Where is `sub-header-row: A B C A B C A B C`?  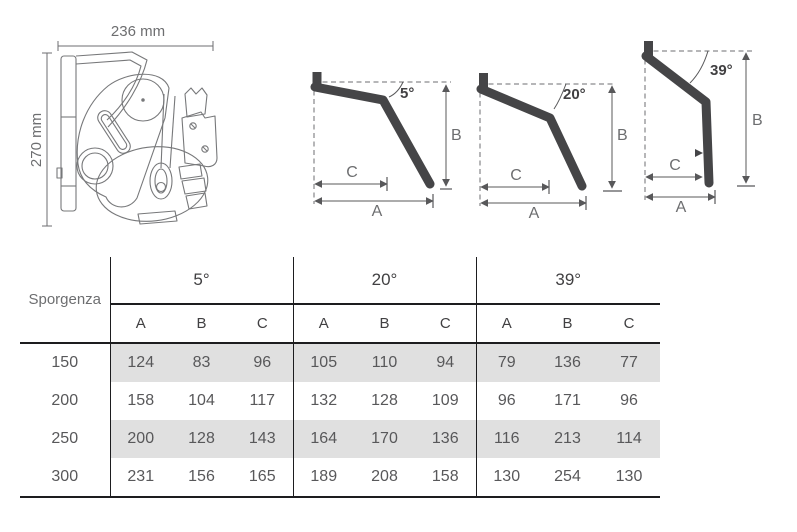 sub-header-row: A B C A B C A B C is located at coordinates (340, 324).